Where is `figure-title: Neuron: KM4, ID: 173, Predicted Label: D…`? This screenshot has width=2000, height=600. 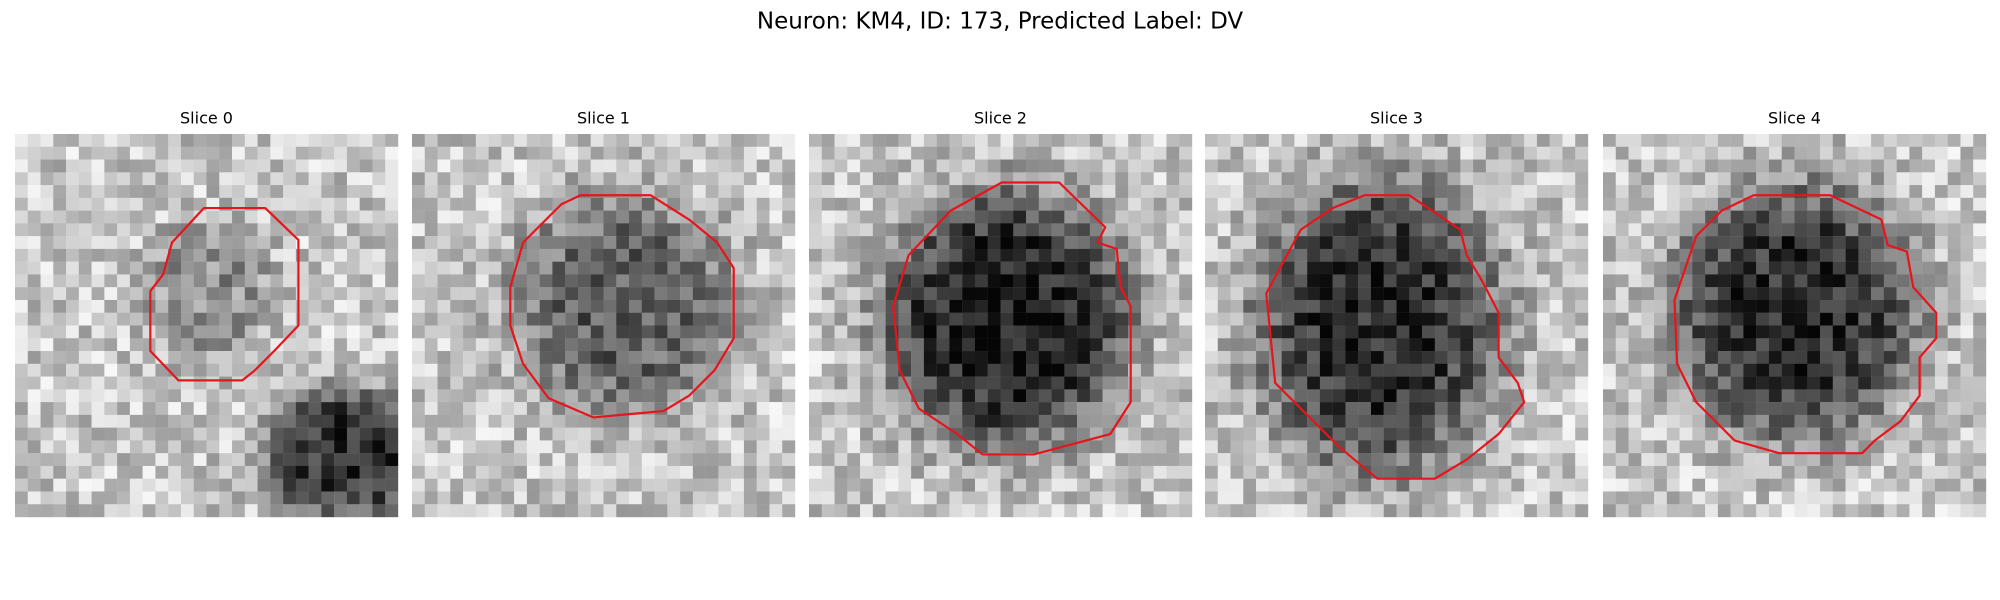
figure-title: Neuron: KM4, ID: 173, Predicted Label: D… is located at coordinates (1000, 22).